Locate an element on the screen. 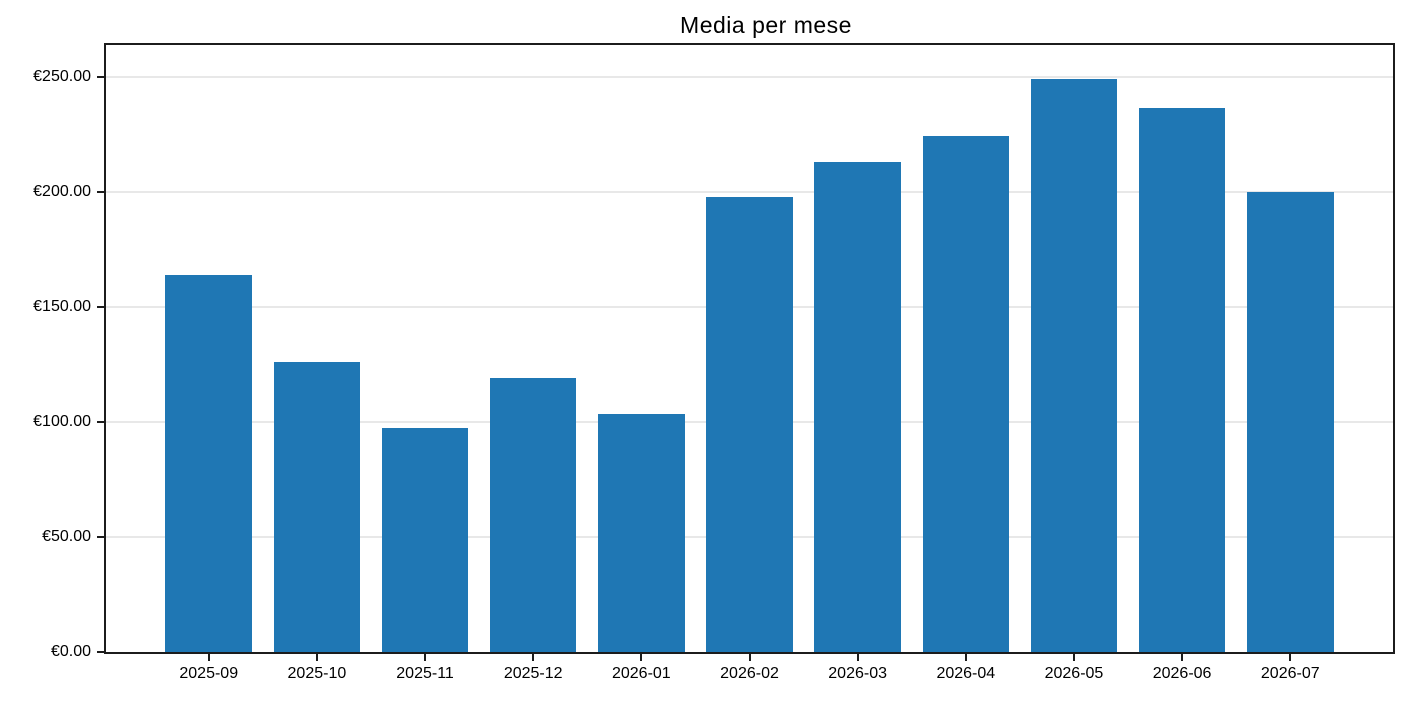 The height and width of the screenshot is (704, 1410). x-tick-label: 2025-11 is located at coordinates (425, 673).